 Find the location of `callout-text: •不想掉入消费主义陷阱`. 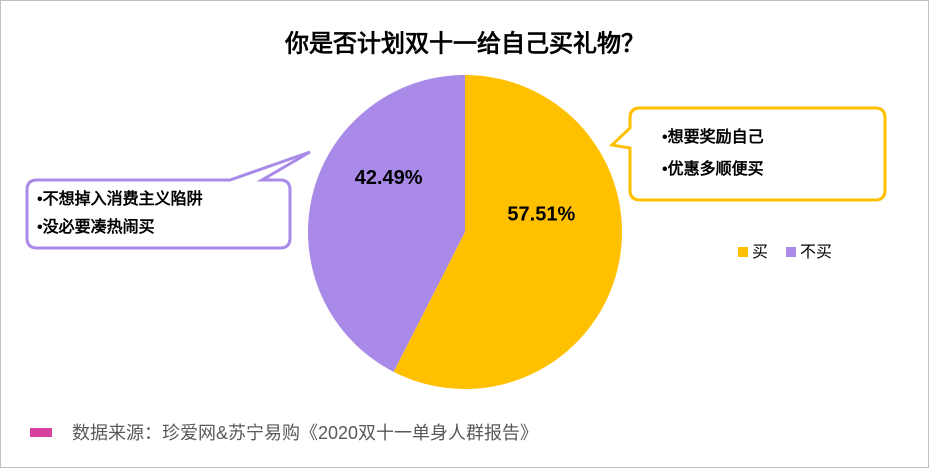

callout-text: •不想掉入消费主义陷阱 is located at coordinates (120, 198).